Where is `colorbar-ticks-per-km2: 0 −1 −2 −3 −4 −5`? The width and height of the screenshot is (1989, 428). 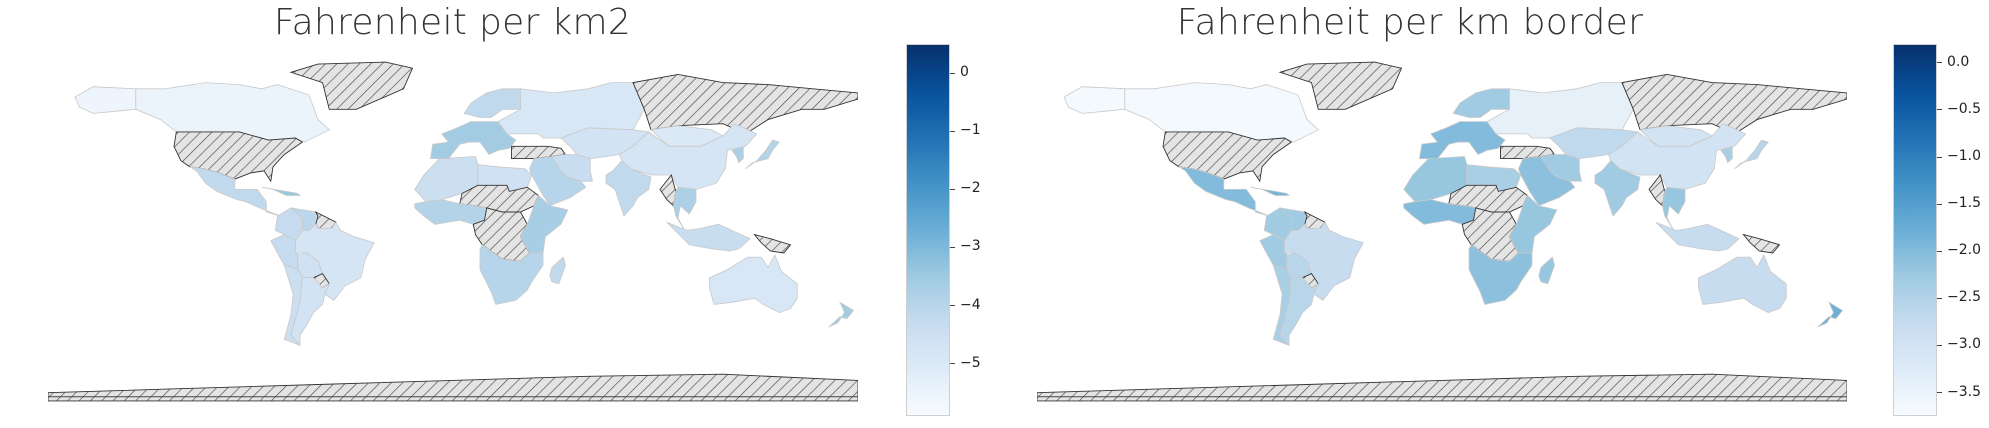
colorbar-ticks-per-km2: 0 −1 −2 −3 −4 −5 is located at coordinates (980, 230).